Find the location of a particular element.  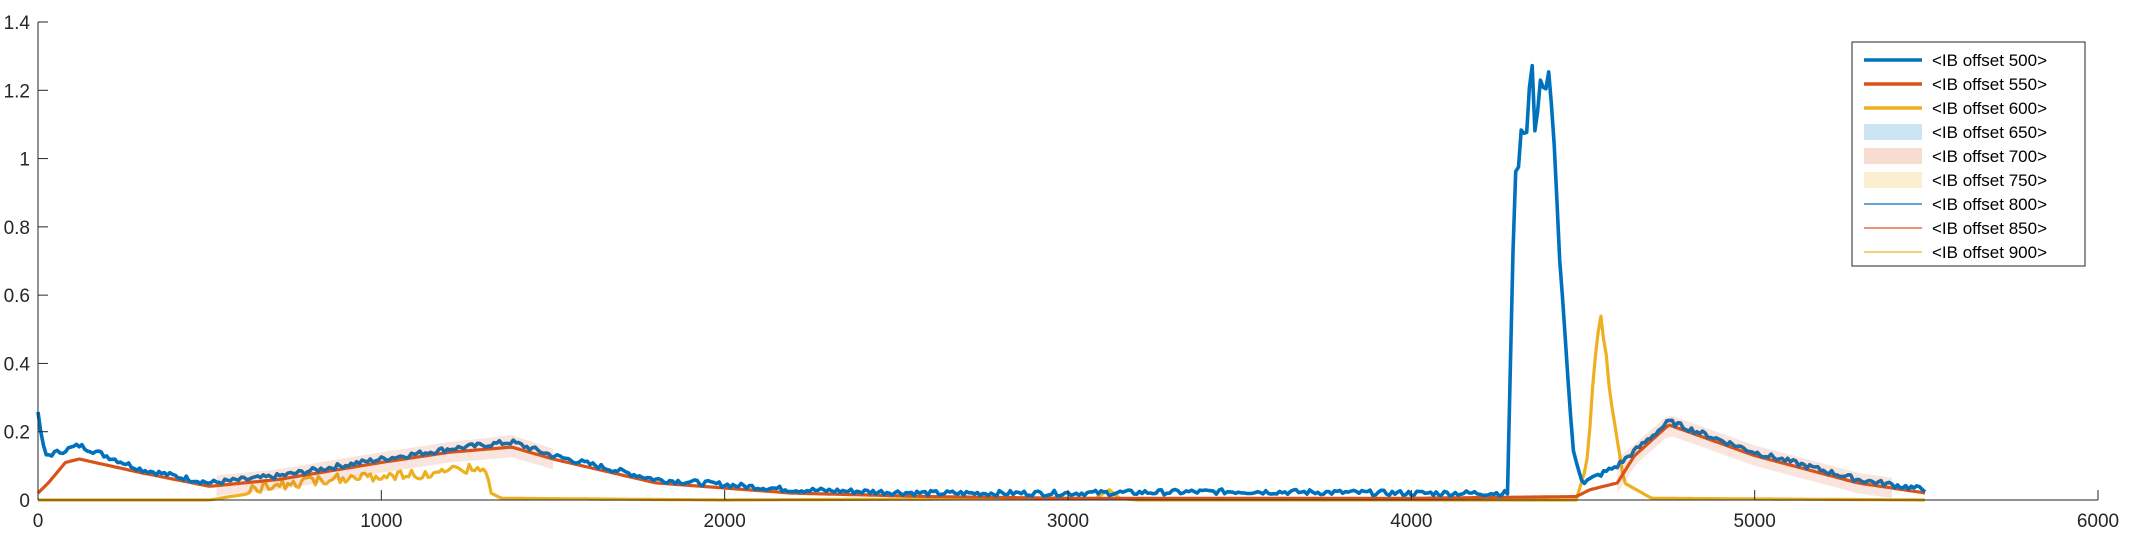

y-tick-label: 1.2 is located at coordinates (17, 91).